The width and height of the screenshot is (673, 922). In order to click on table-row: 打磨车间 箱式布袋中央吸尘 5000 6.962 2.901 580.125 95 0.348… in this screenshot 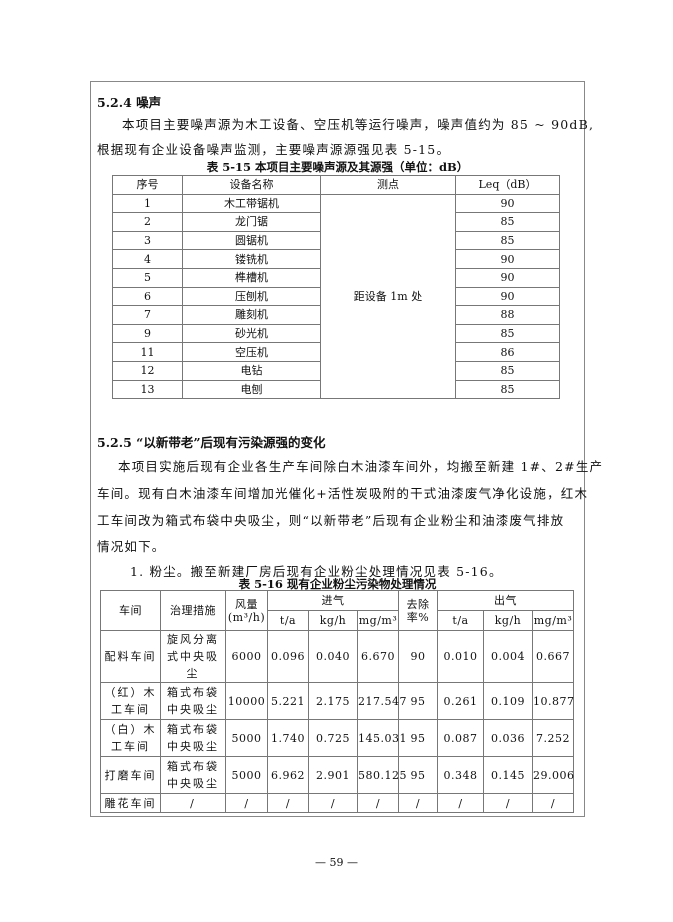, I will do `click(337, 775)`.